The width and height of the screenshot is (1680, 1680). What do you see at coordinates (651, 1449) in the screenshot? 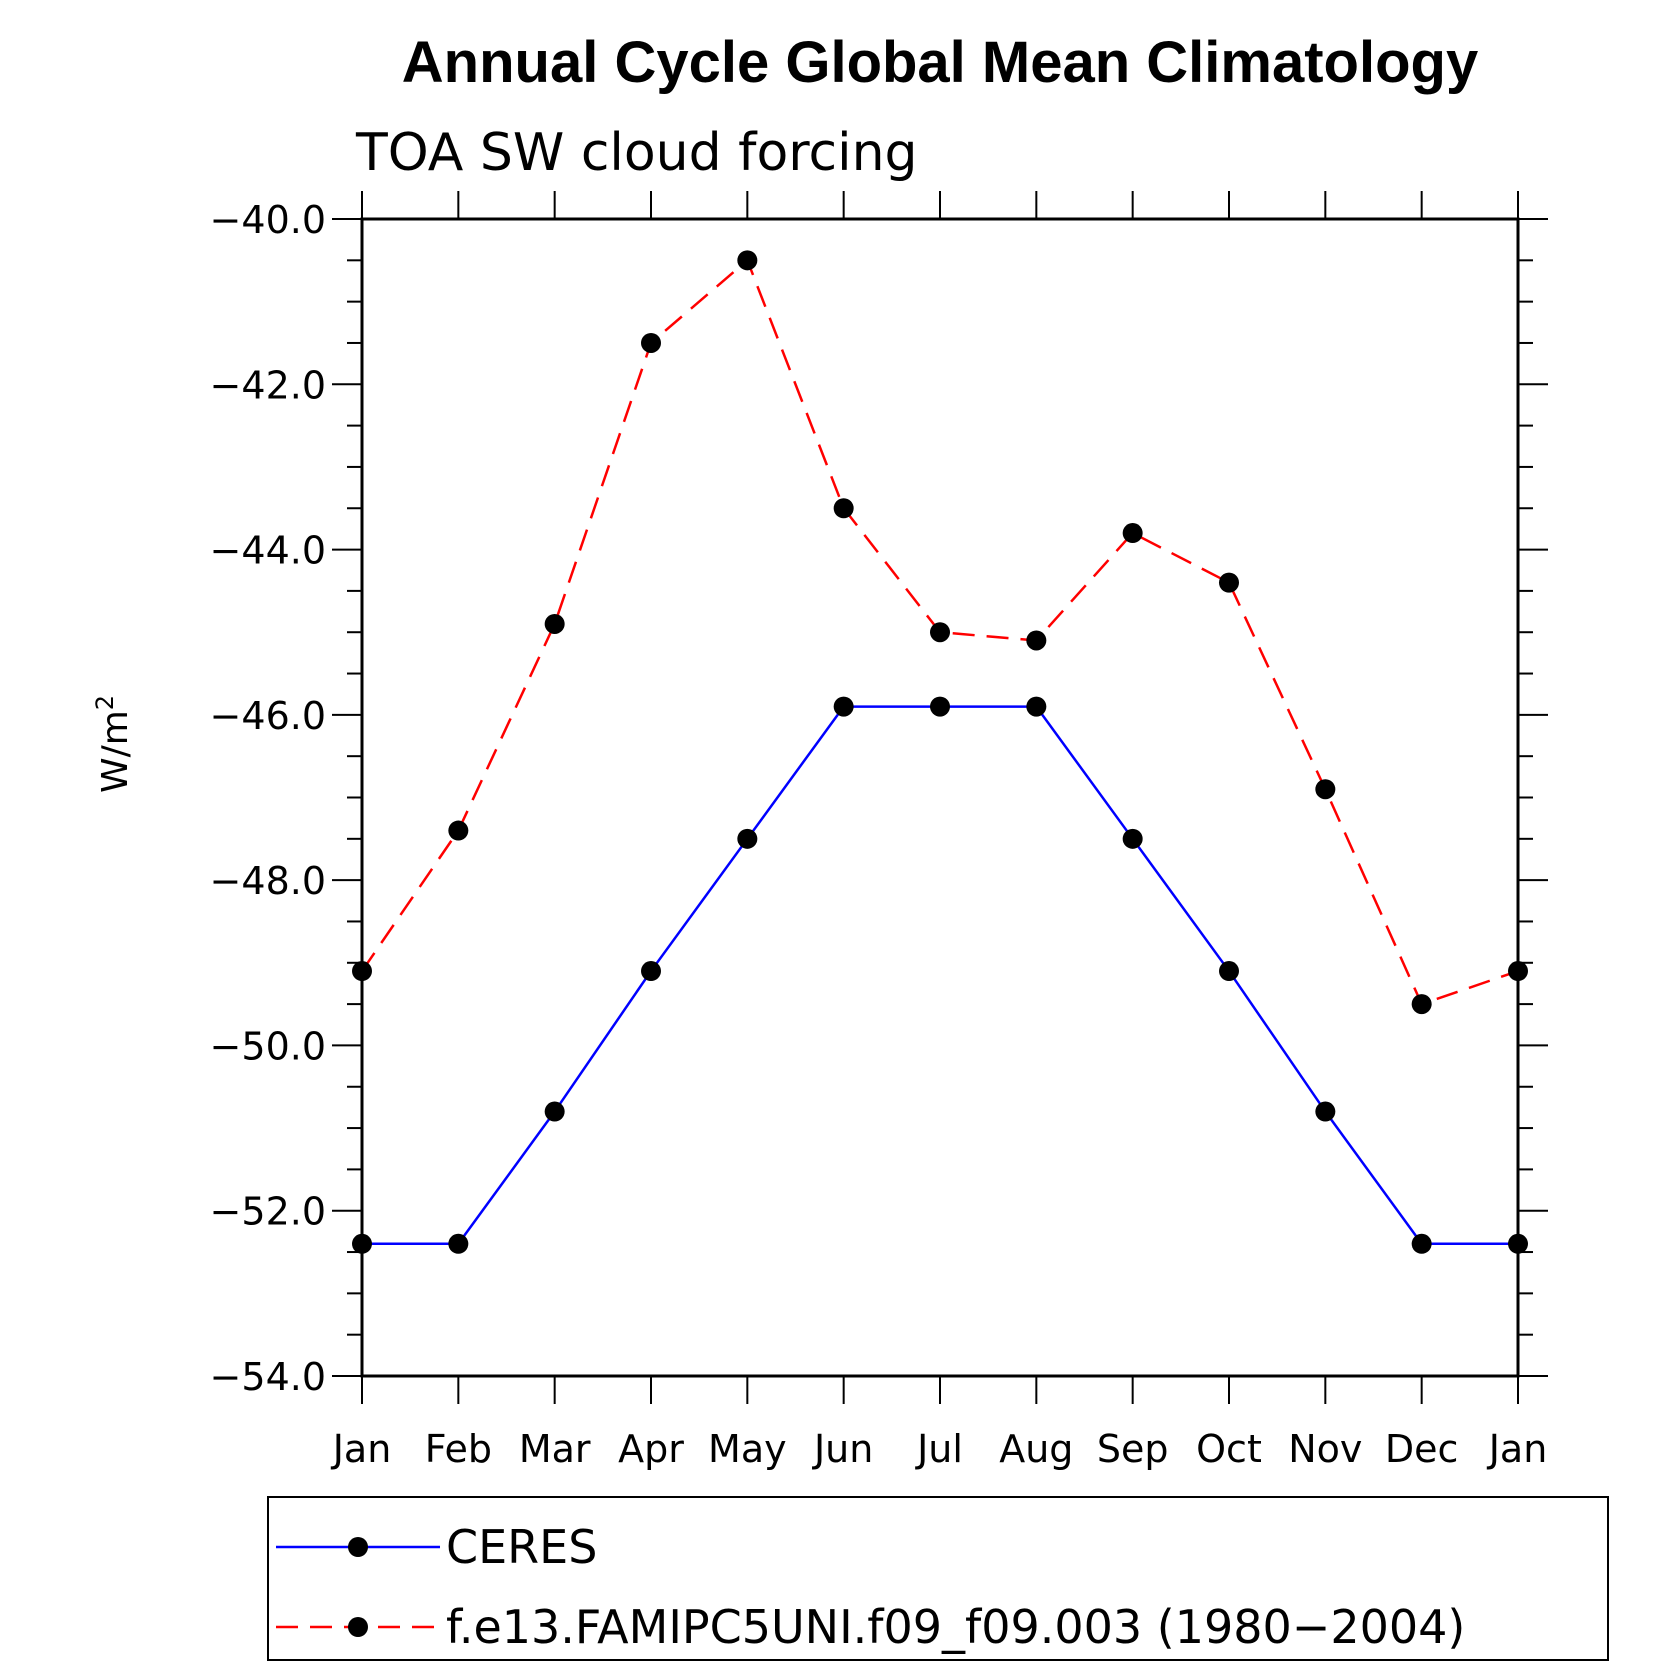
I see `x-tick-label: Apr` at bounding box center [651, 1449].